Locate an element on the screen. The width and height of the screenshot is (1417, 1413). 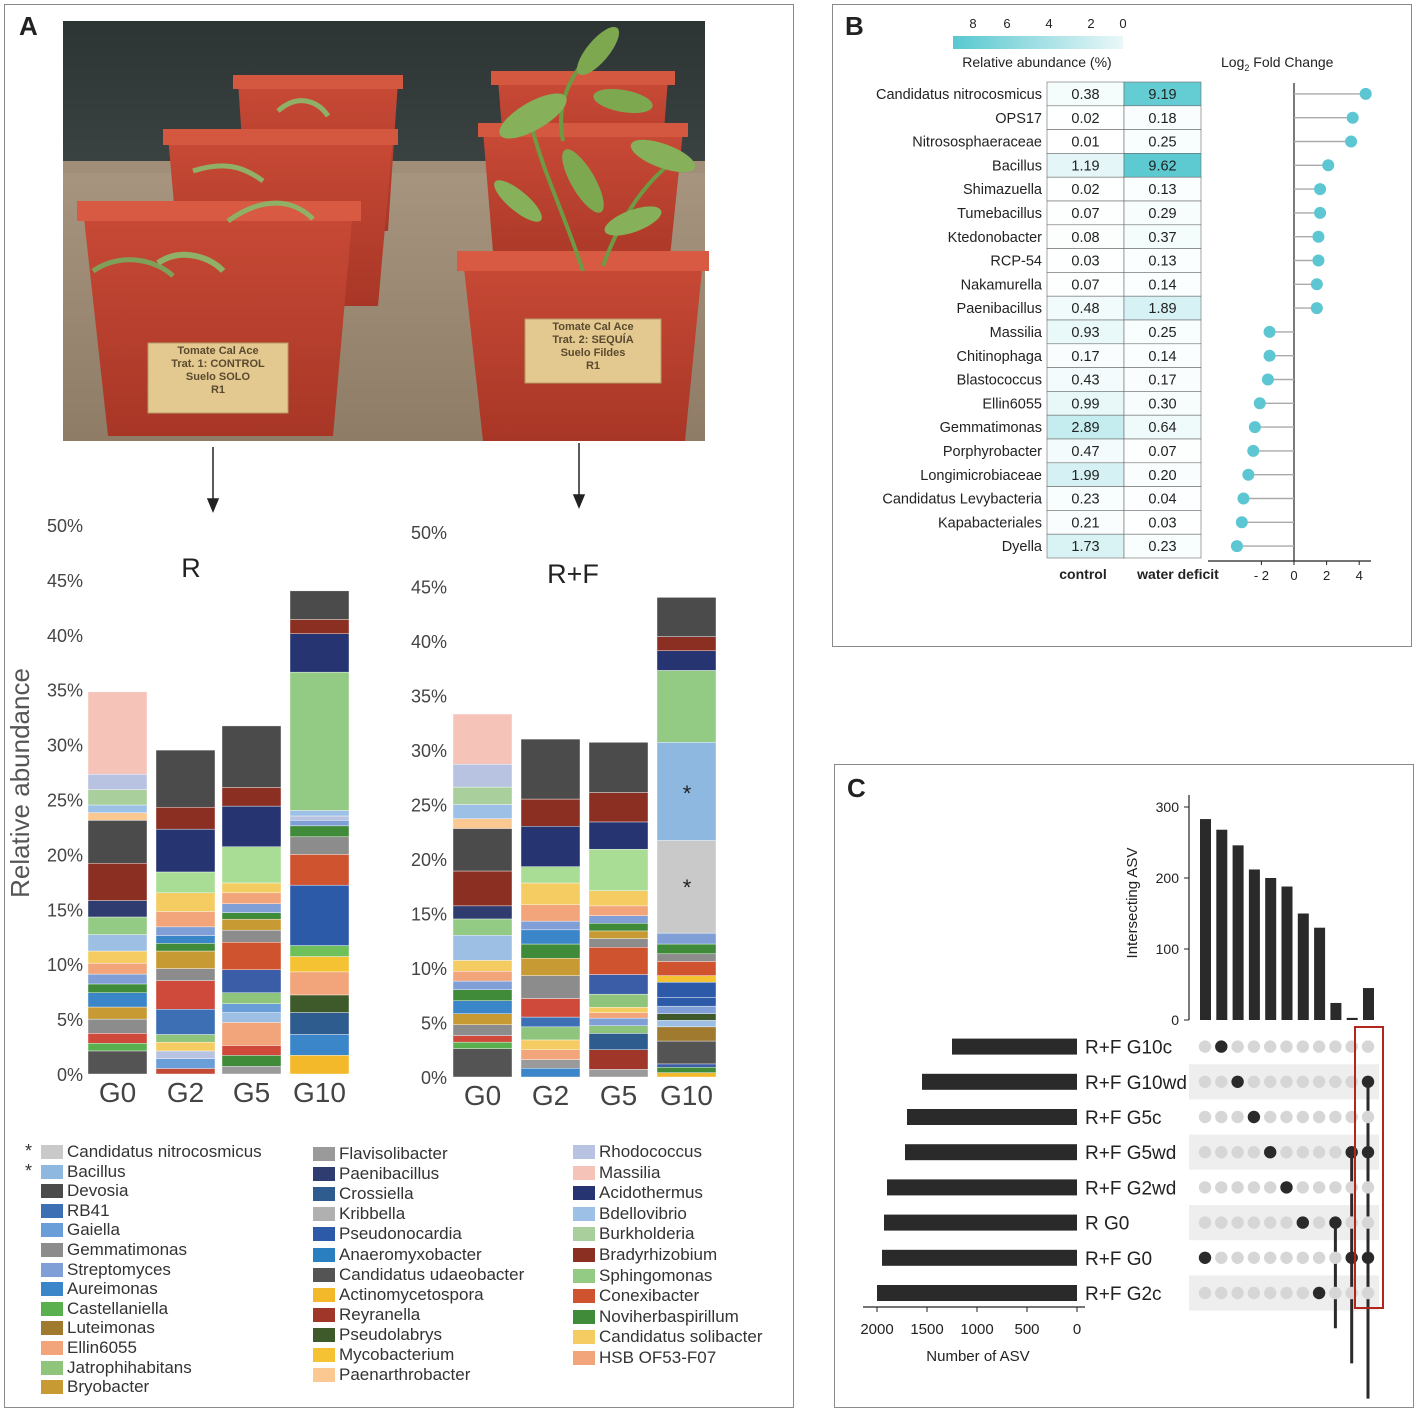
r-ytick-label: 40% is located at coordinates (65, 636).